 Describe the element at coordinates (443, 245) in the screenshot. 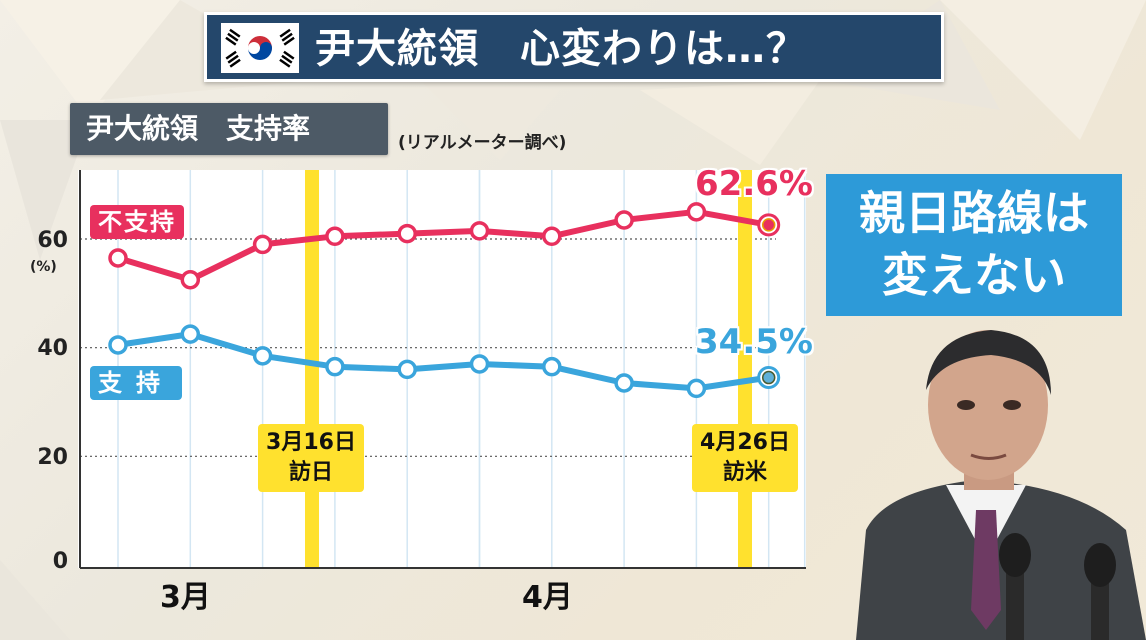

I see `series-line-disapprove` at that location.